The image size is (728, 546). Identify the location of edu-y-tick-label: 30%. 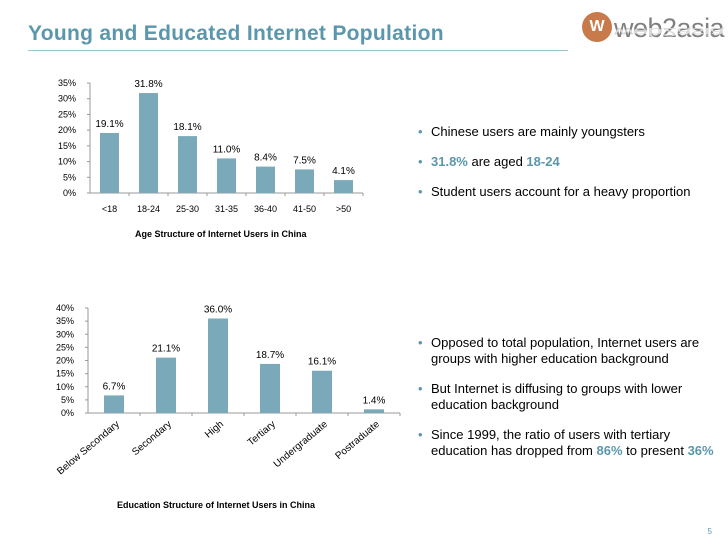
(65, 334).